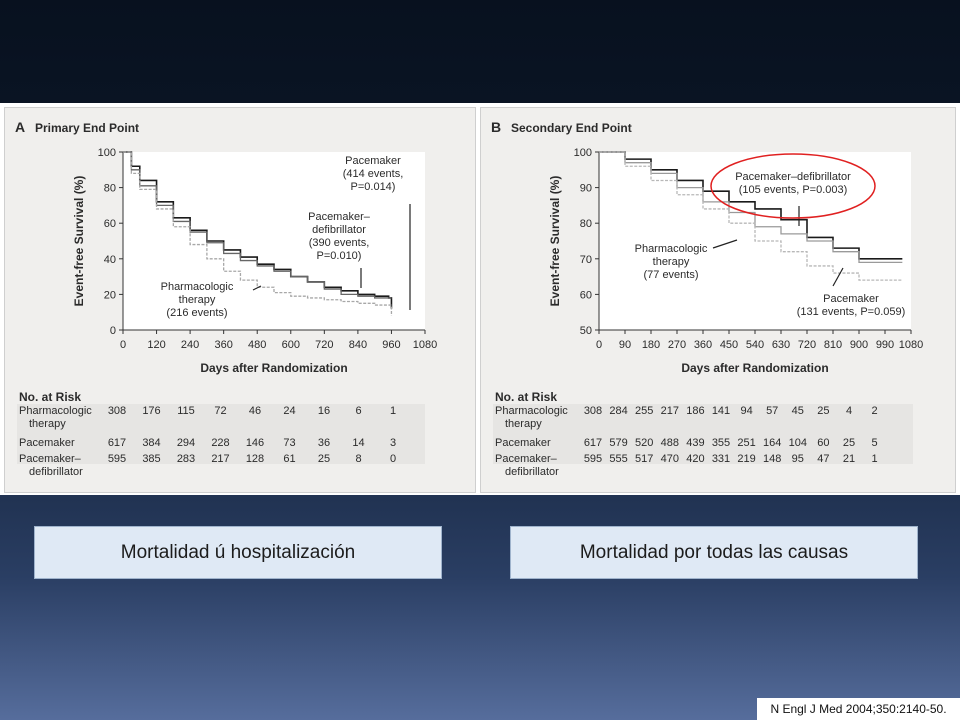 Image resolution: width=960 pixels, height=720 pixels. I want to click on chart-b-risk-cell: 595, so click(593, 459).